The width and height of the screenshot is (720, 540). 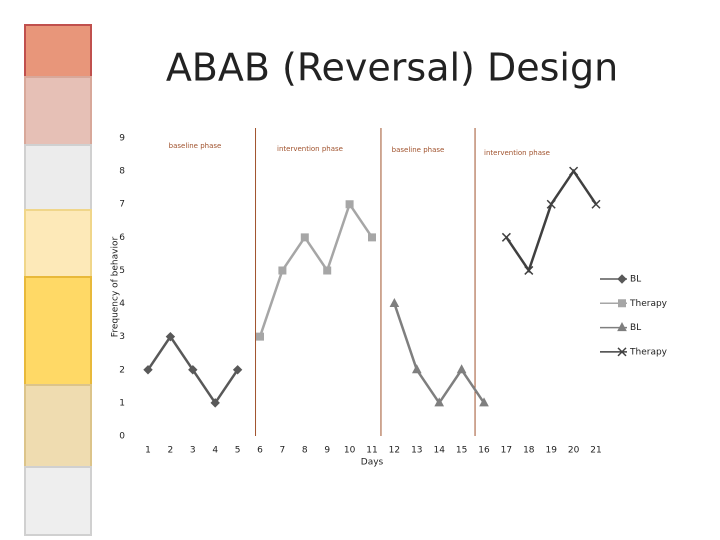 What do you see at coordinates (283, 451) in the screenshot?
I see `x-tick-label: 7` at bounding box center [283, 451].